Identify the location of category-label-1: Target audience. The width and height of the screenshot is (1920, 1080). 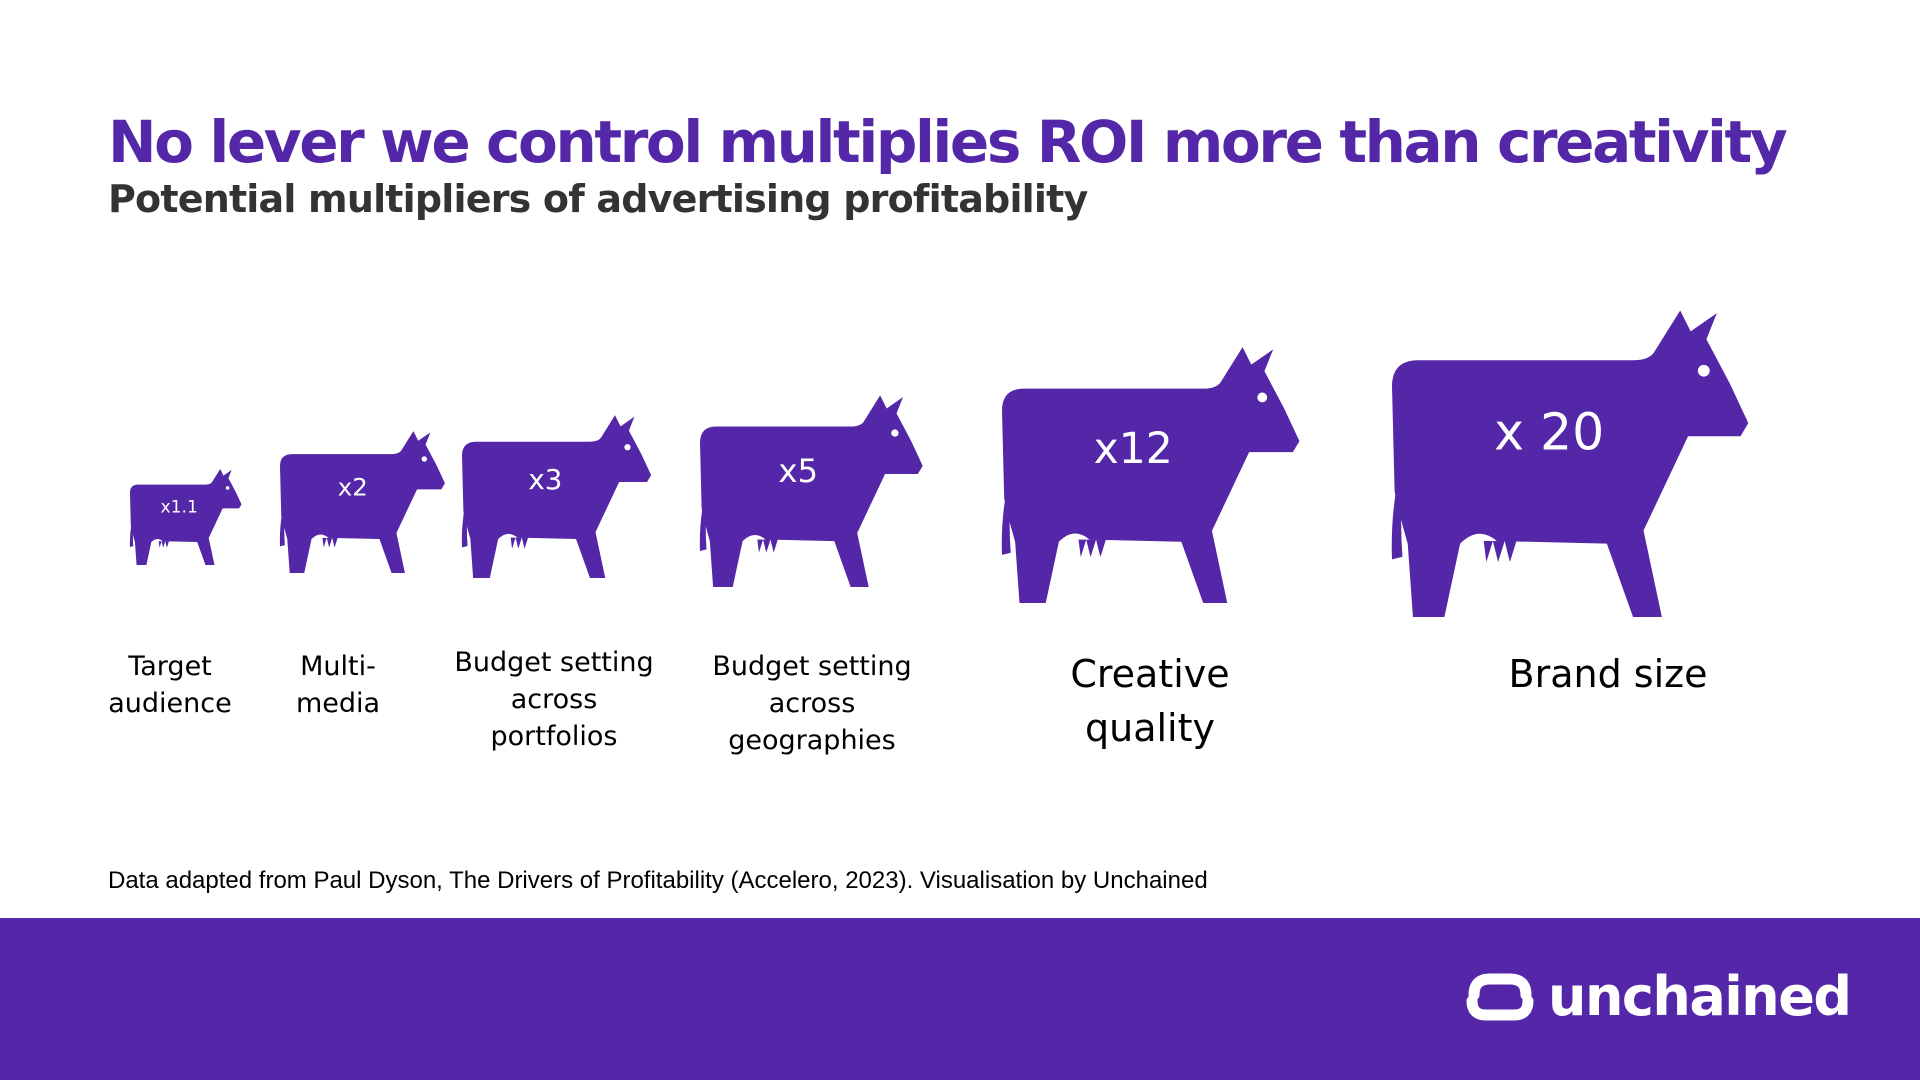
(170, 685).